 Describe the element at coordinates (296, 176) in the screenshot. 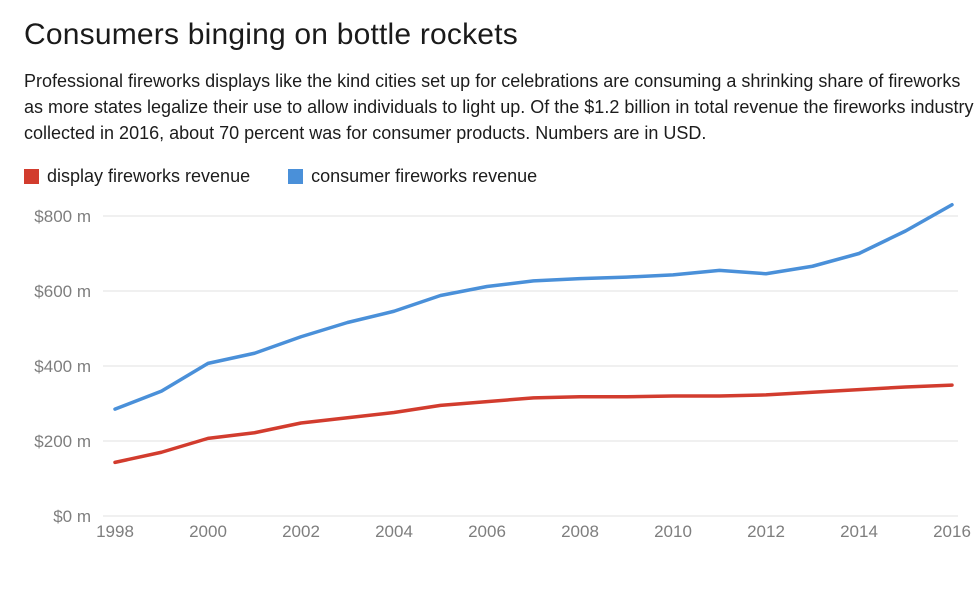

I see `legend-swatch-consumer-icon` at that location.